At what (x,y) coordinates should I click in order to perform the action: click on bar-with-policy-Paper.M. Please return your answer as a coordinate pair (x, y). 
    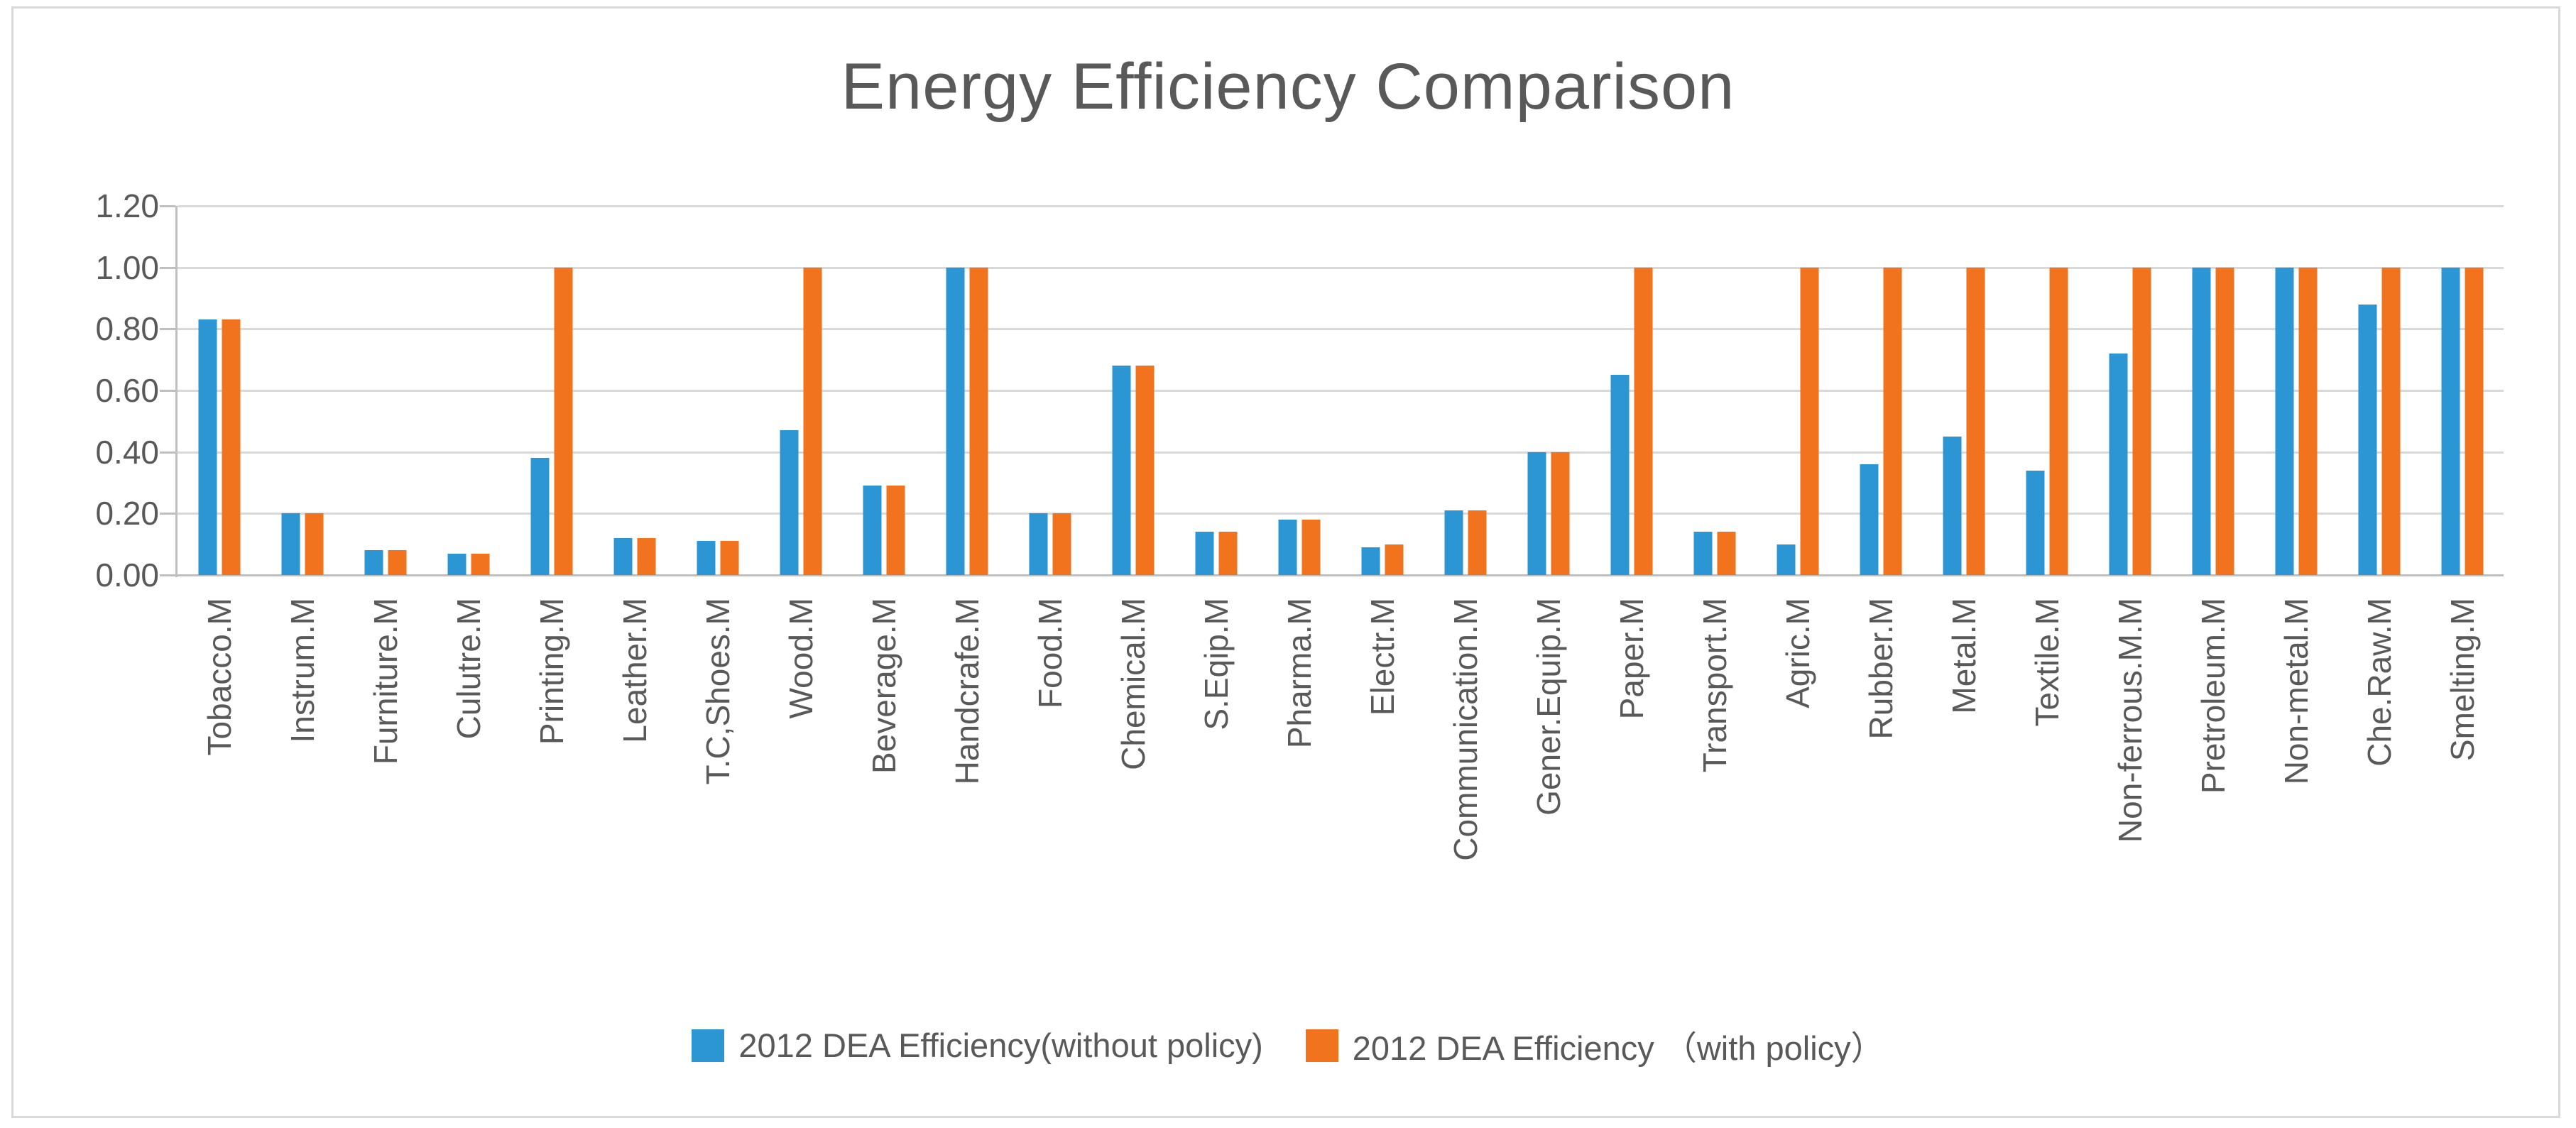
    Looking at the image, I should click on (1643, 421).